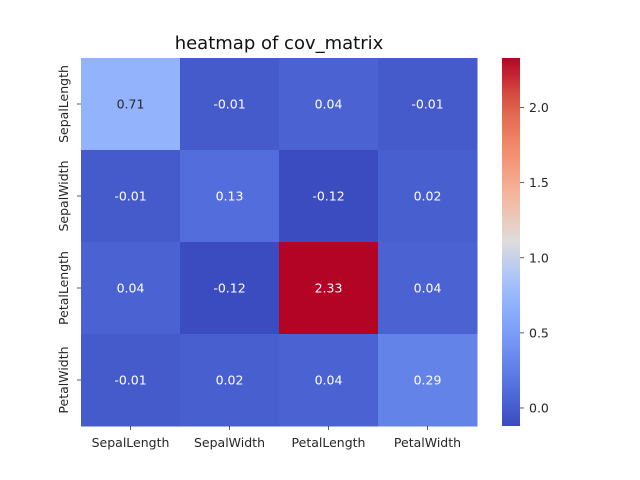 The width and height of the screenshot is (640, 480). I want to click on colorbar-tick-label: 1.0, so click(539, 257).